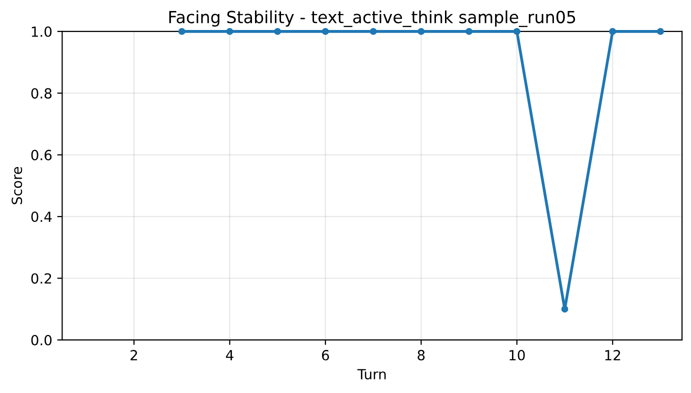 This screenshot has height=393, width=691. What do you see at coordinates (41, 340) in the screenshot?
I see `y-tick-label: 0.0` at bounding box center [41, 340].